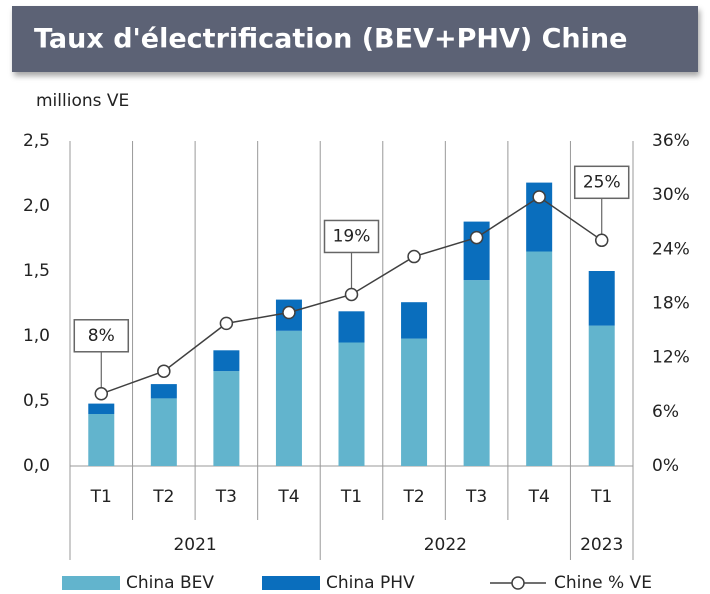 This screenshot has width=710, height=594. I want to click on data-label: 8%, so click(101, 336).